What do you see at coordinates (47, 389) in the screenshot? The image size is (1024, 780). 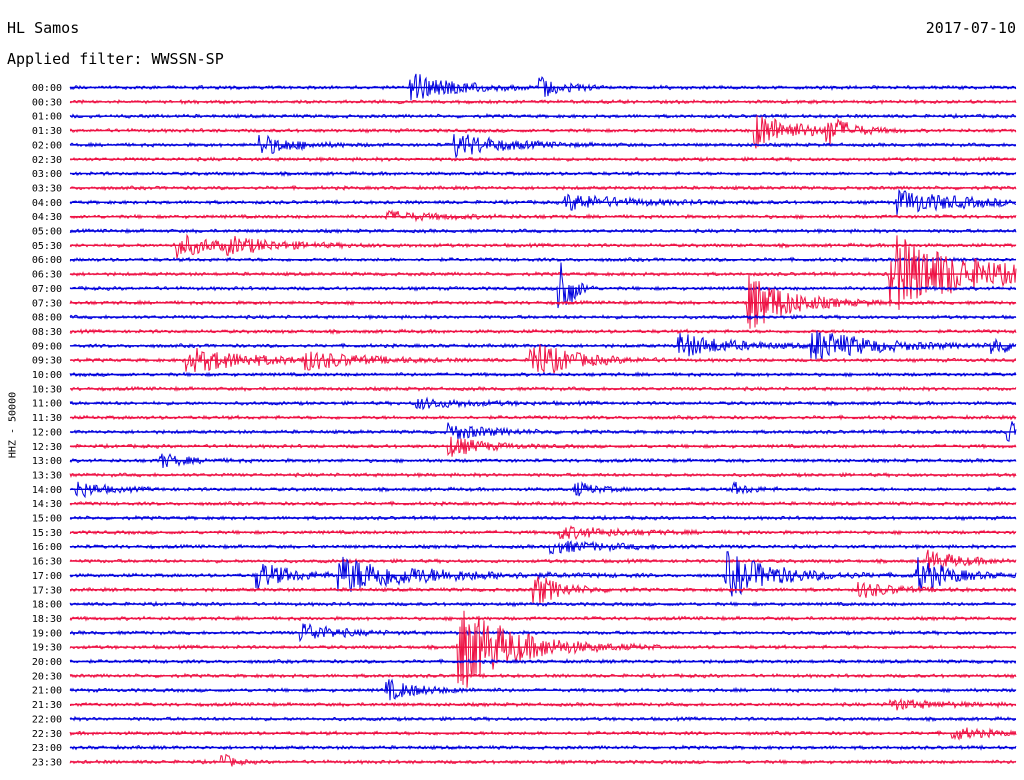 I see `time-label: 10:30` at bounding box center [47, 389].